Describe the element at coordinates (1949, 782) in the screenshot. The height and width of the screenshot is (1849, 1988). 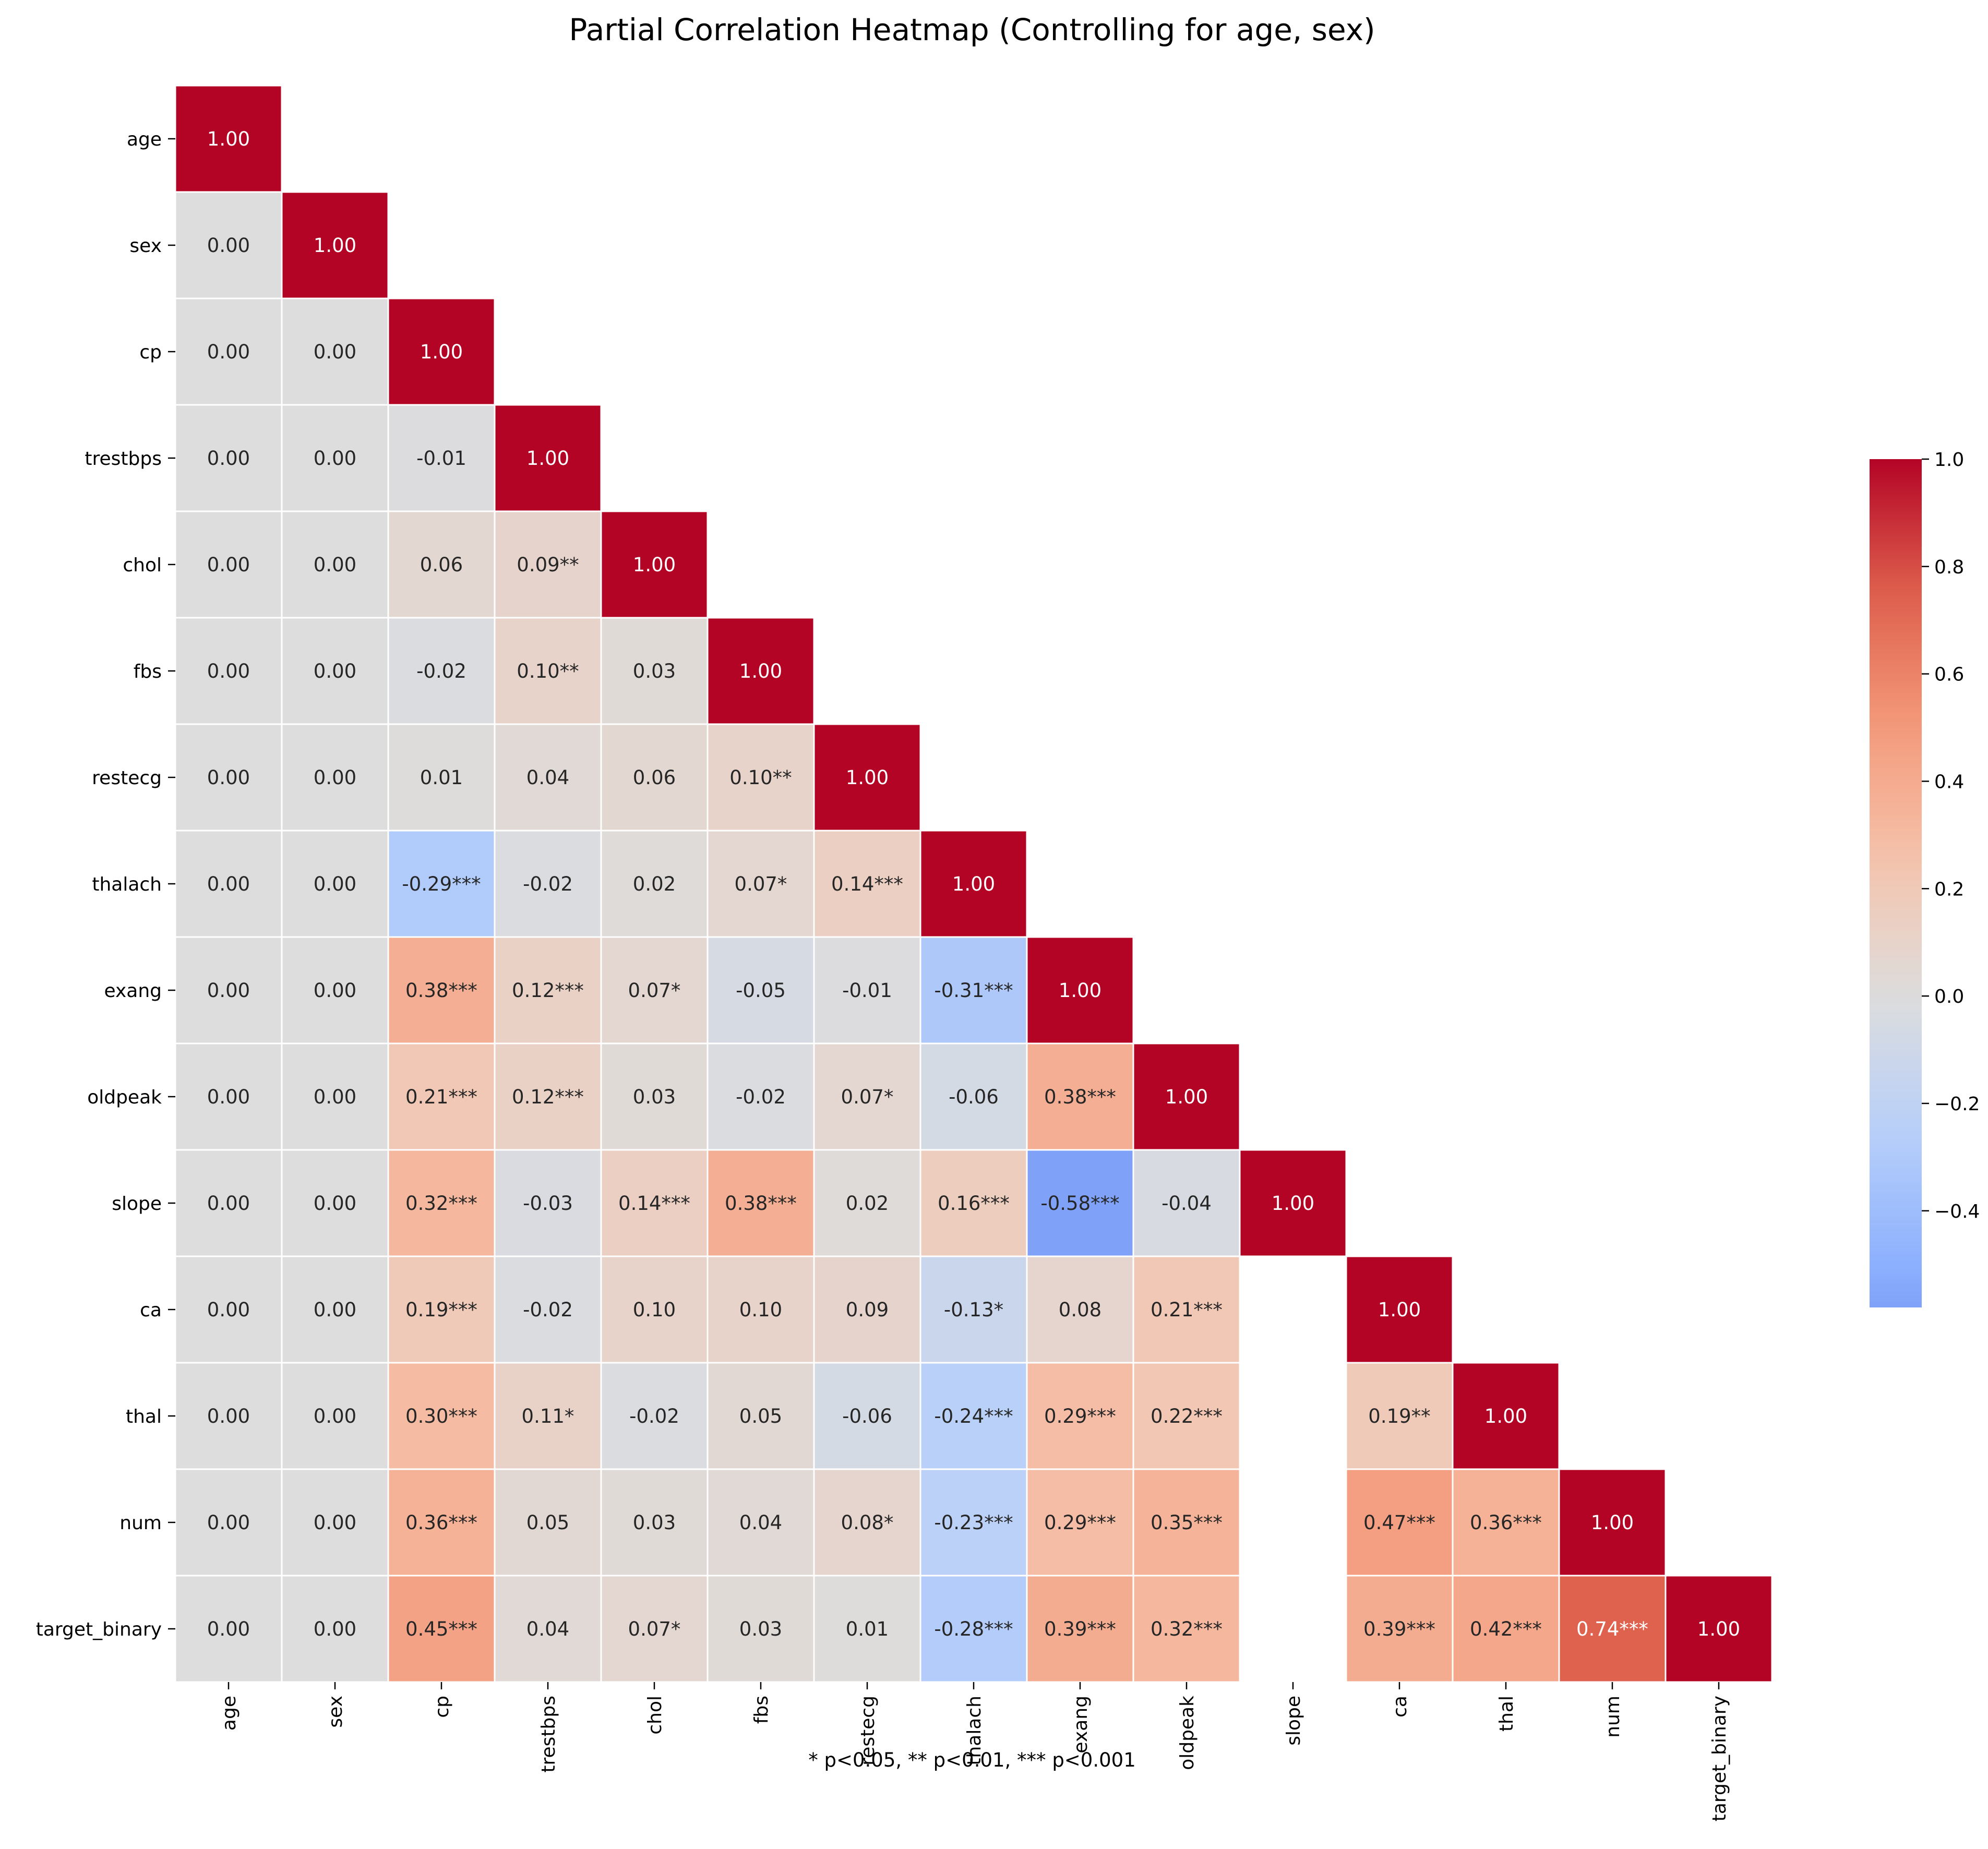
I see `colorbar-tick-label: 0.4` at that location.